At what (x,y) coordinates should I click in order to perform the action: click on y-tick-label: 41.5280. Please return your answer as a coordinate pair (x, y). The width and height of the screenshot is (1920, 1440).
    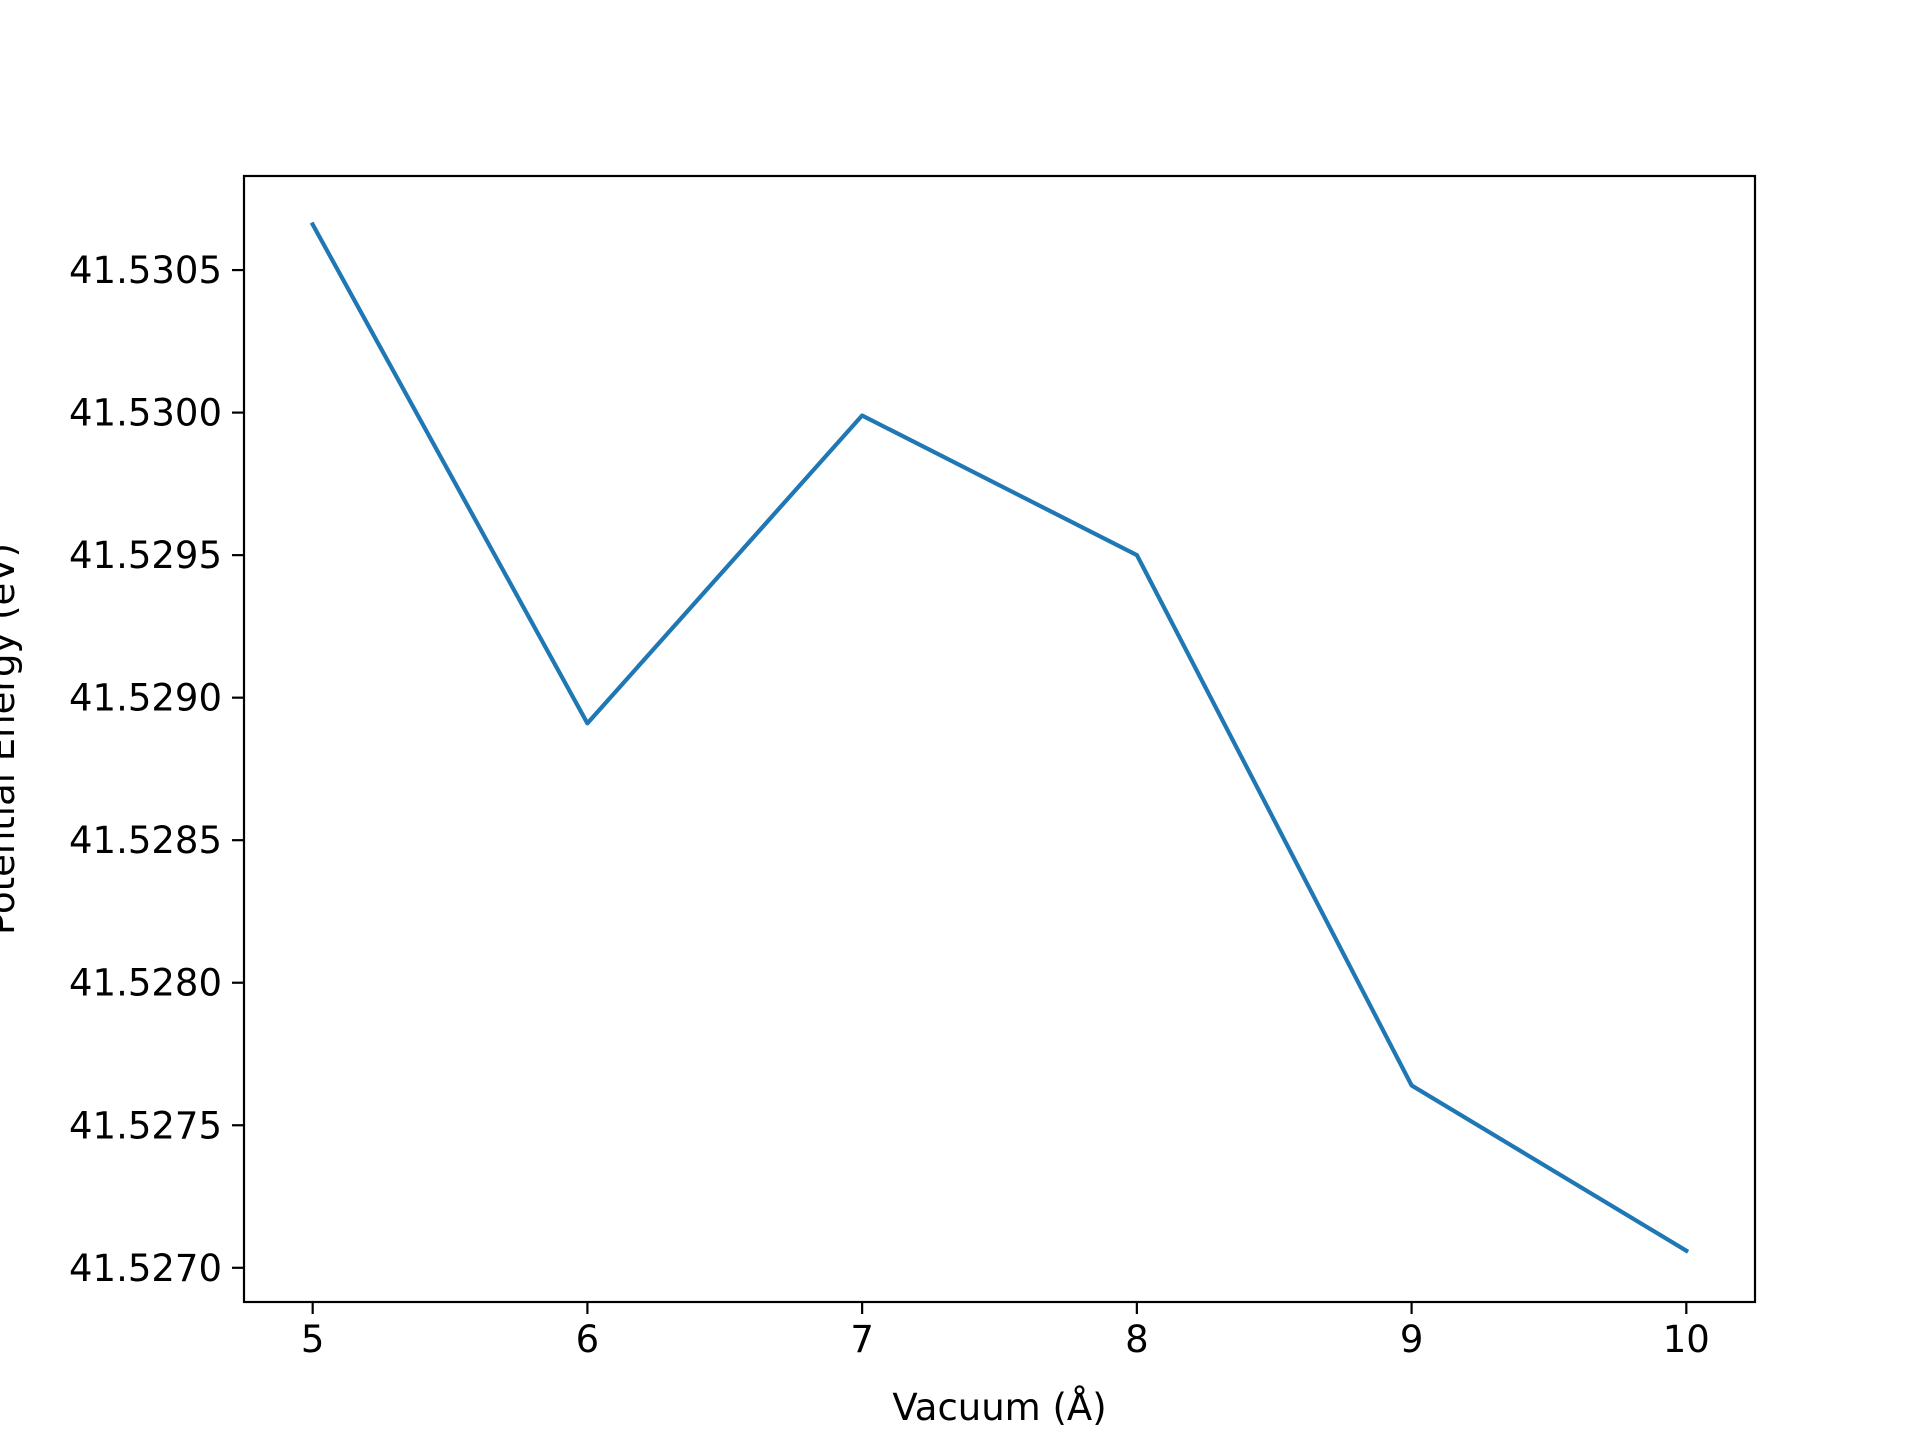
    Looking at the image, I should click on (145, 983).